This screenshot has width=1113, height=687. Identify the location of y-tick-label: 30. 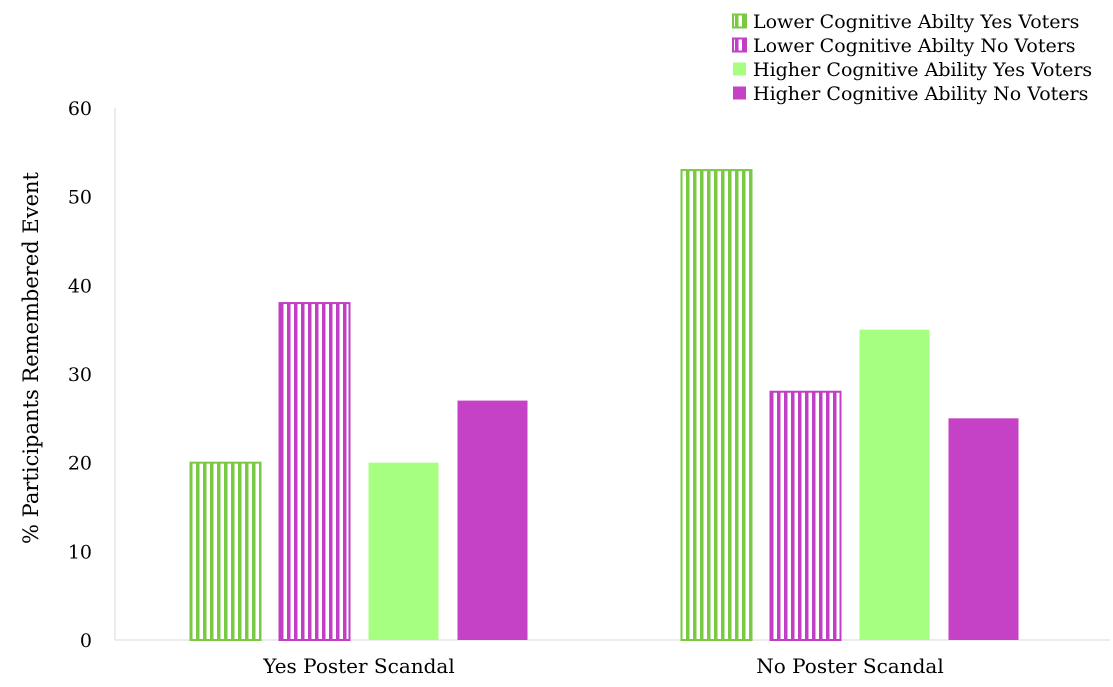
(80, 375).